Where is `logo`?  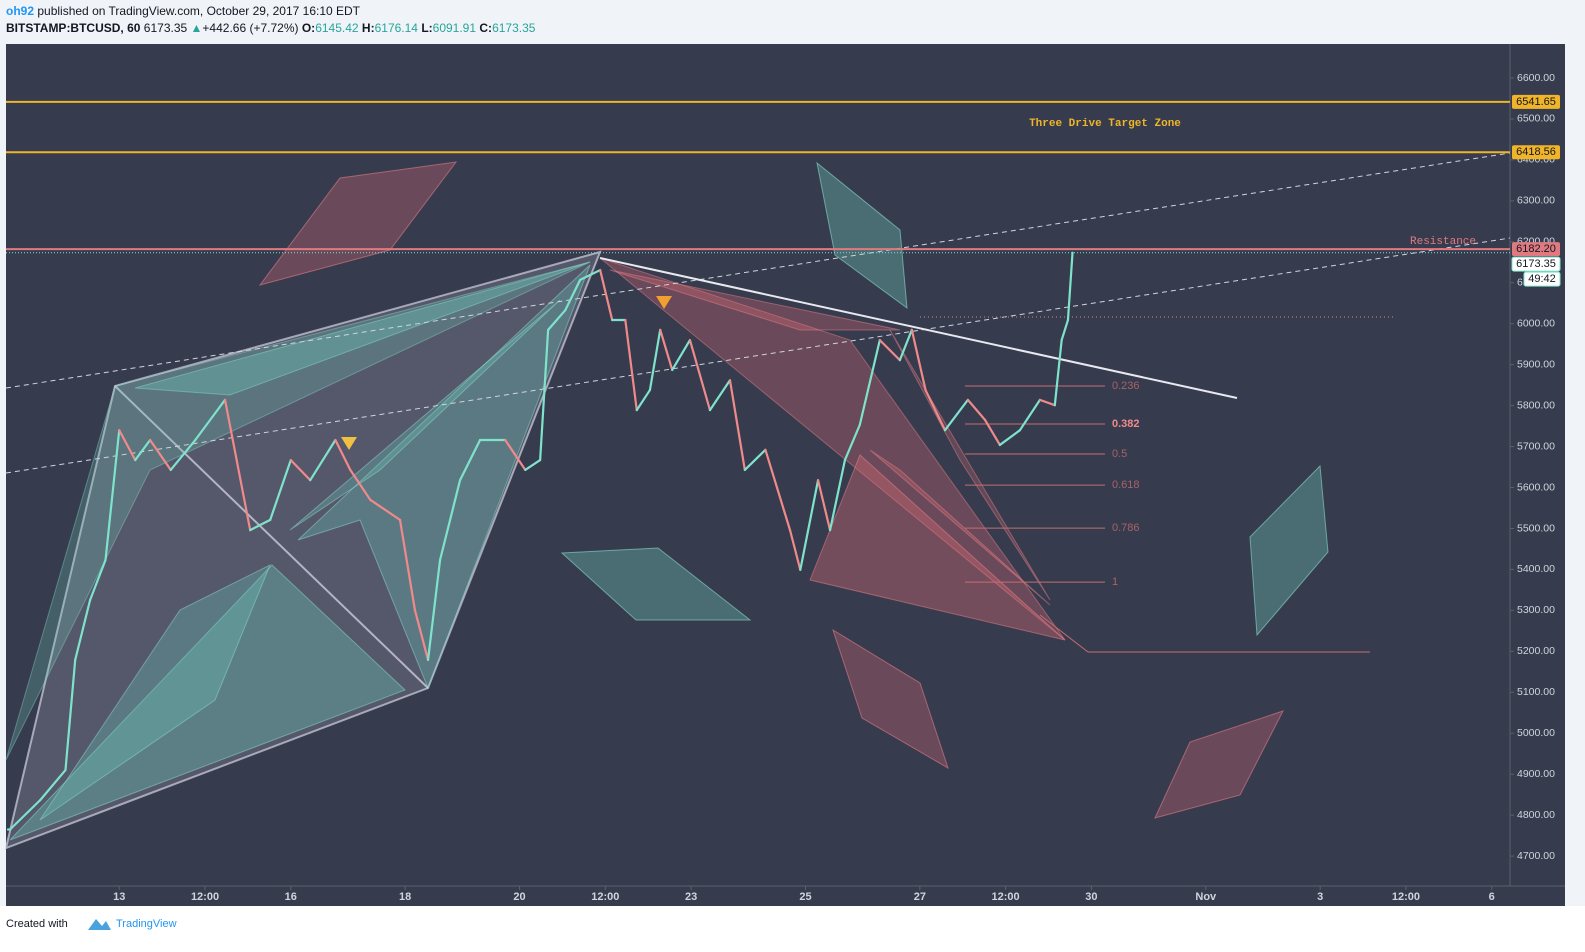
logo is located at coordinates (99, 924).